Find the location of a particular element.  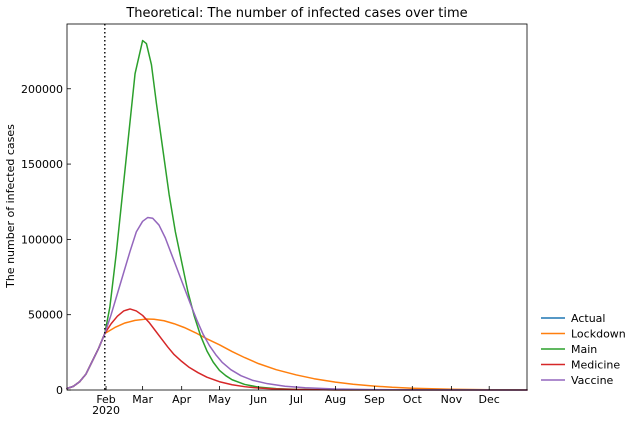

legend-label-medicine: Medicine is located at coordinates (595, 365).